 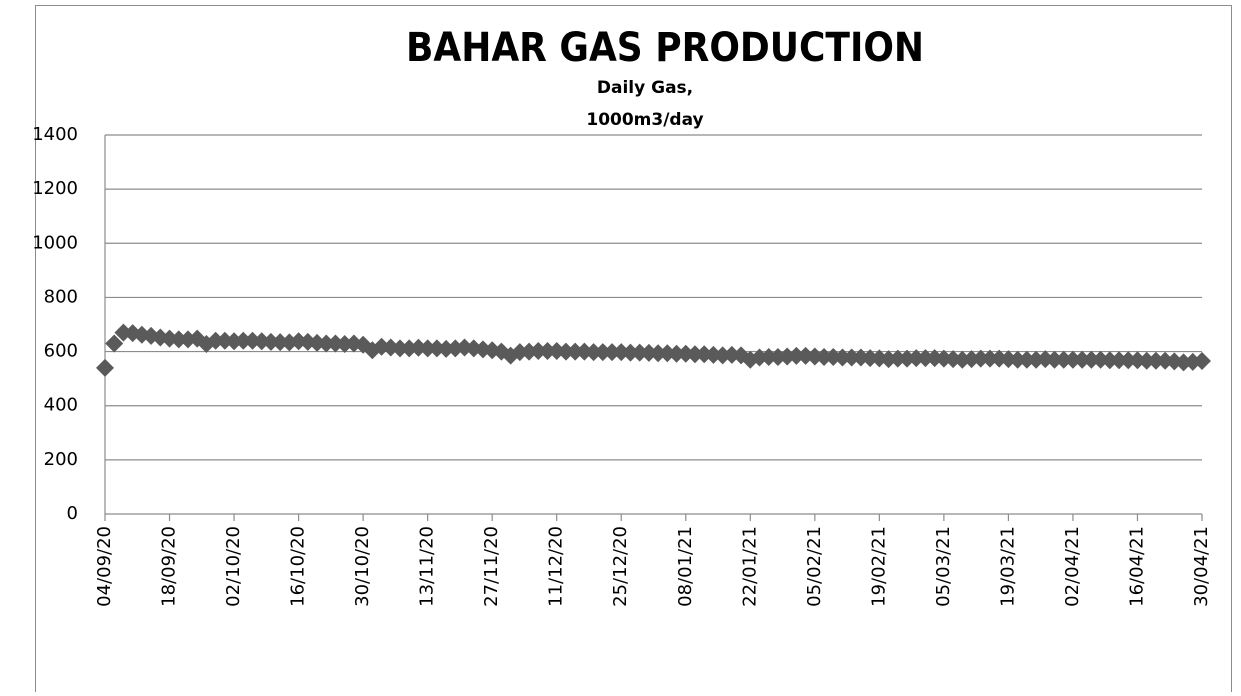 I want to click on y-tick-label: 600, so click(x=61, y=351).